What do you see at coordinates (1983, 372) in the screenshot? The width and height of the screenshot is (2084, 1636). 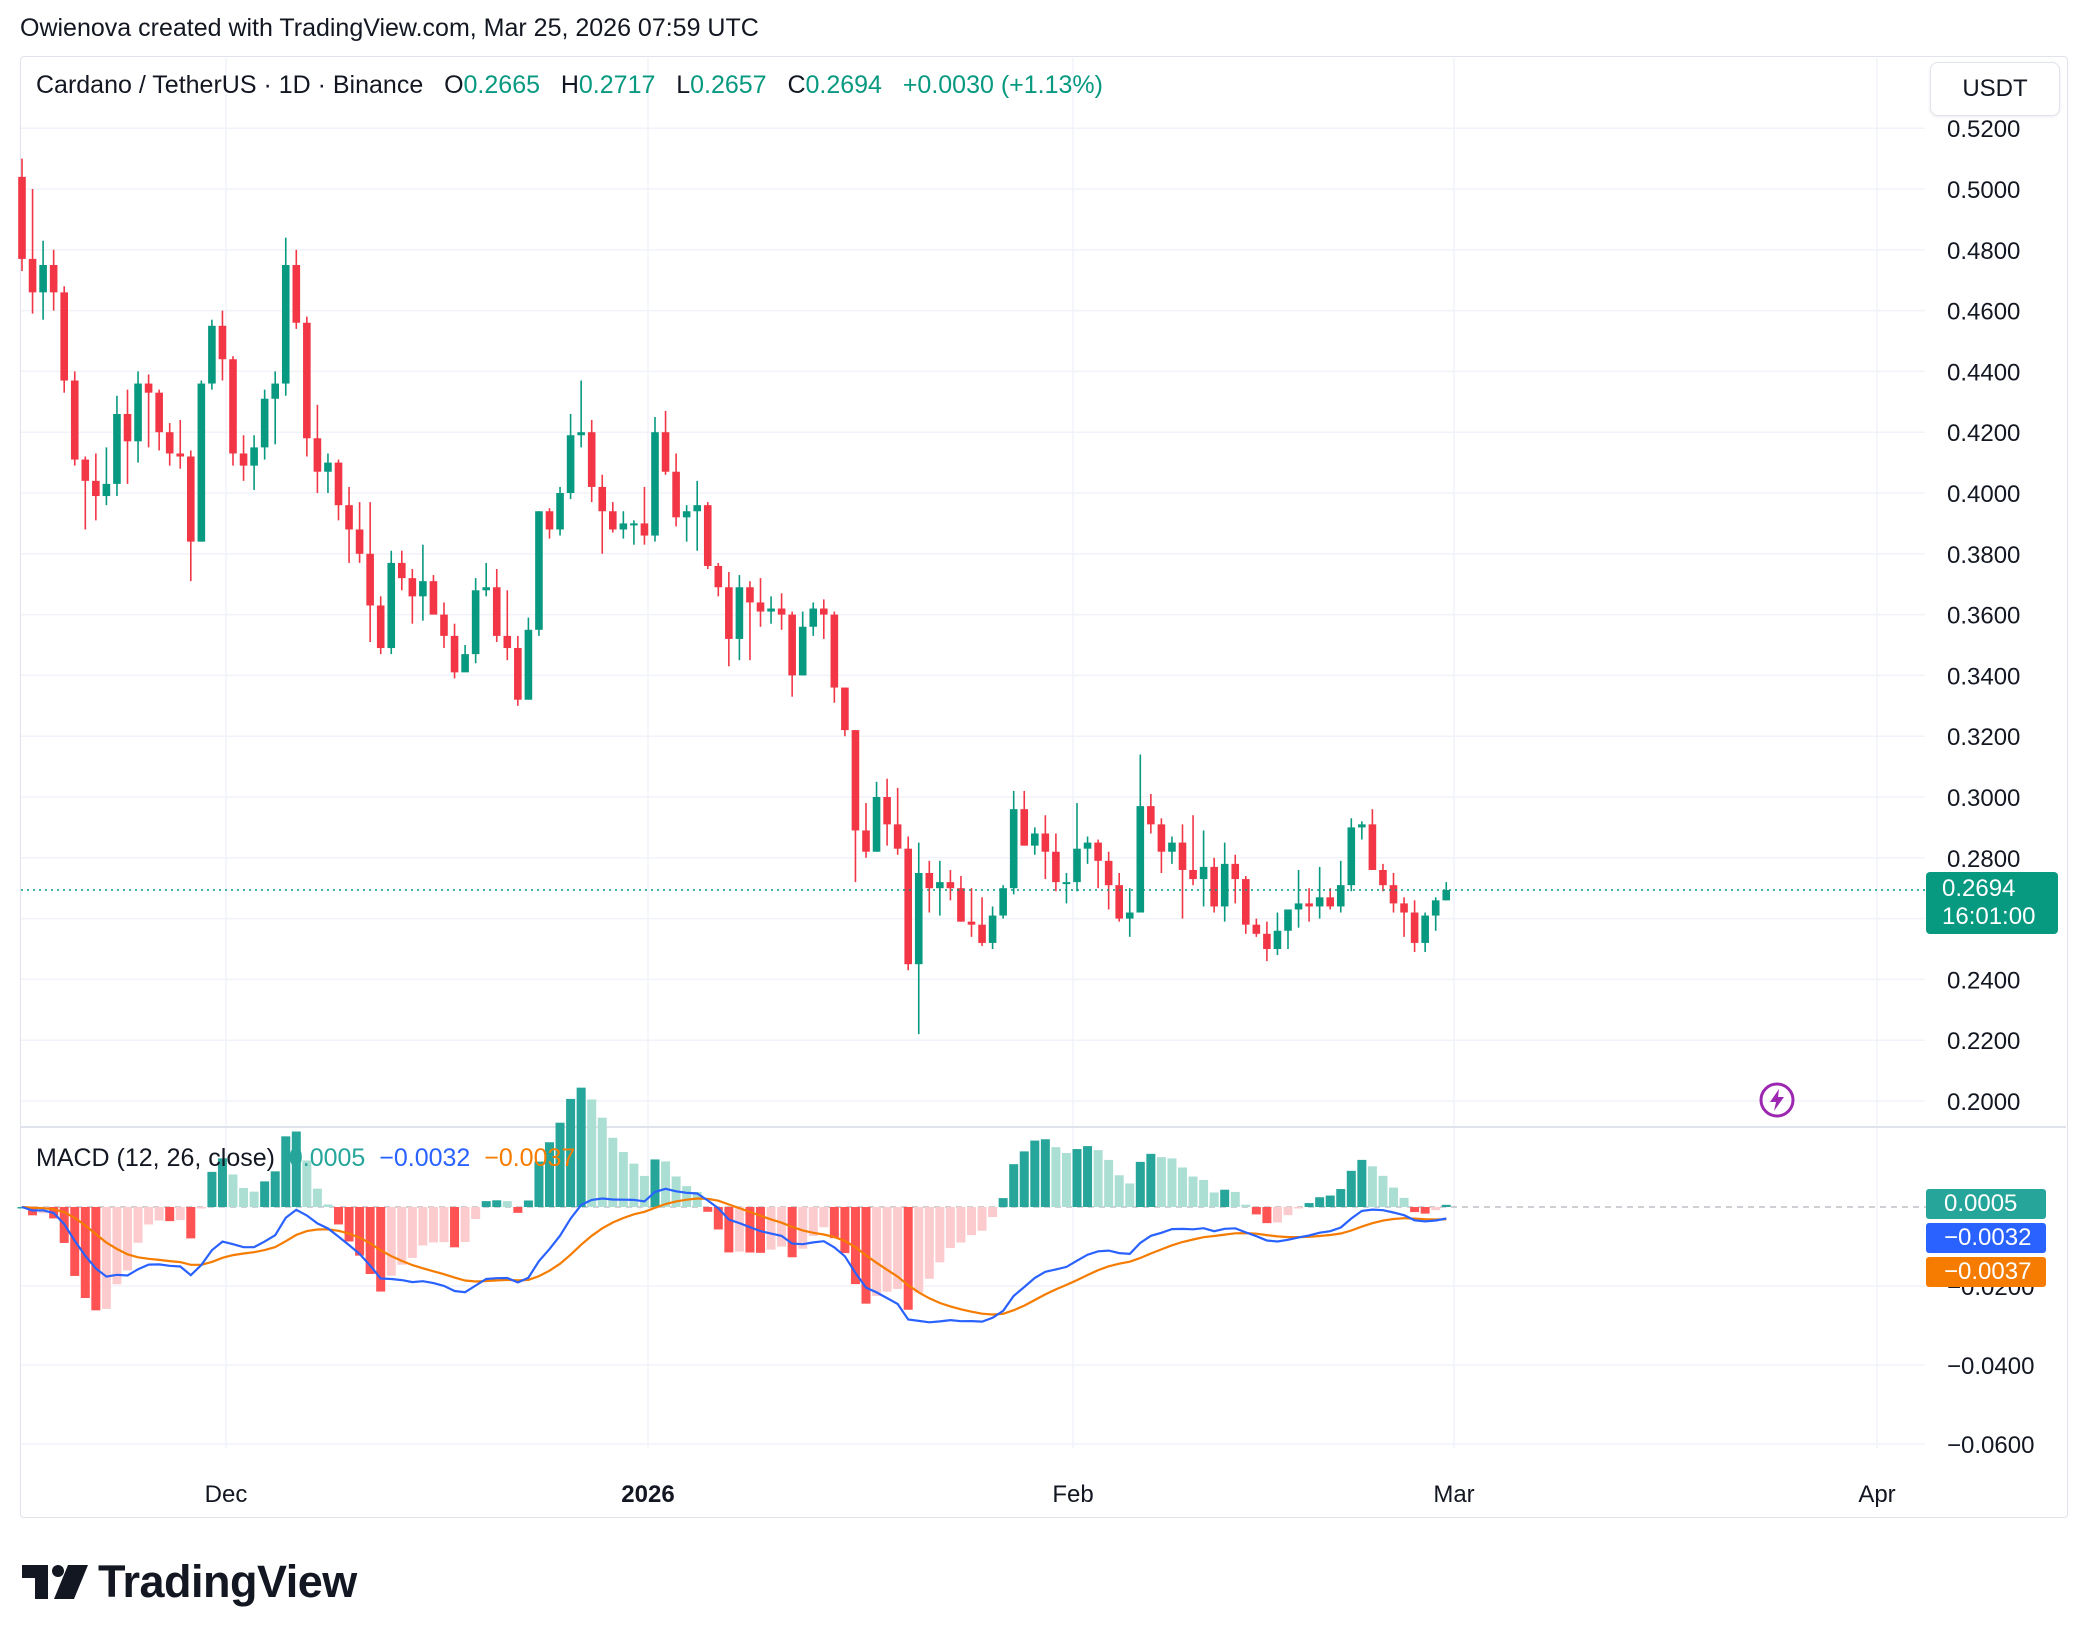 I see `price-tick-label: 0.4400` at bounding box center [1983, 372].